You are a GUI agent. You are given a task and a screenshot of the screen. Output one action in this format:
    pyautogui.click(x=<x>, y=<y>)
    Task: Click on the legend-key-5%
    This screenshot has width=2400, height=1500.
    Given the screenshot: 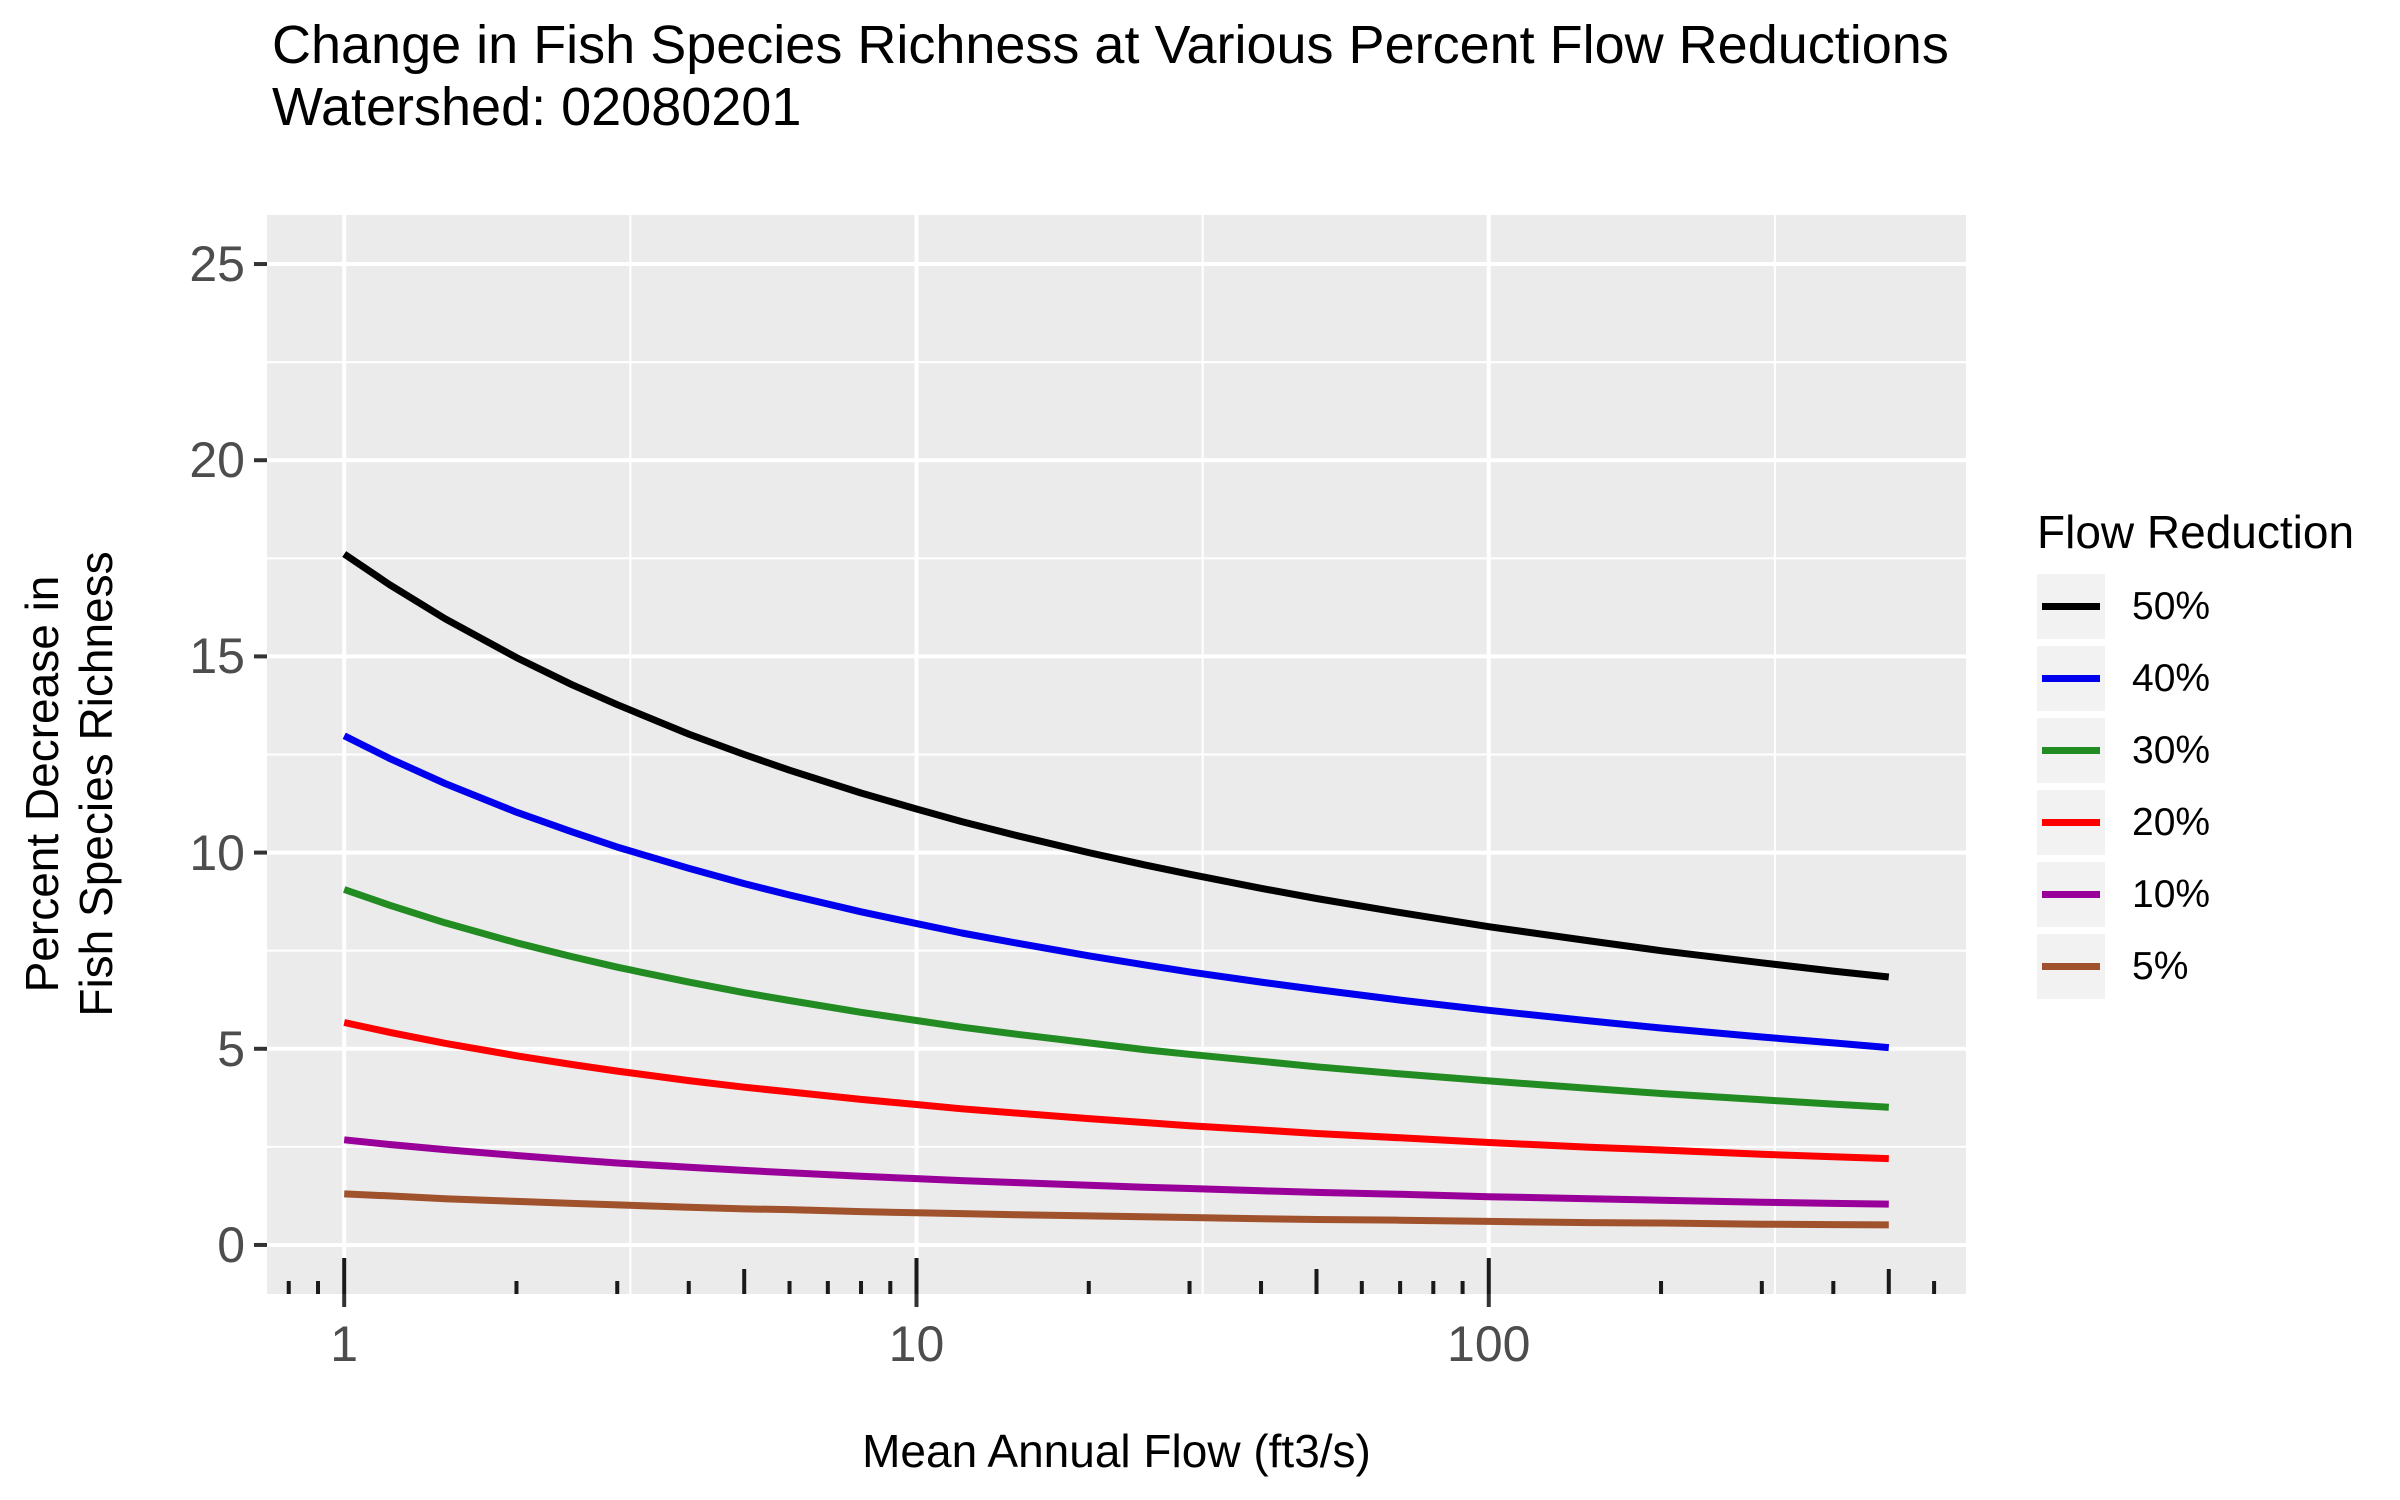 What is the action you would take?
    pyautogui.click(x=2071, y=966)
    